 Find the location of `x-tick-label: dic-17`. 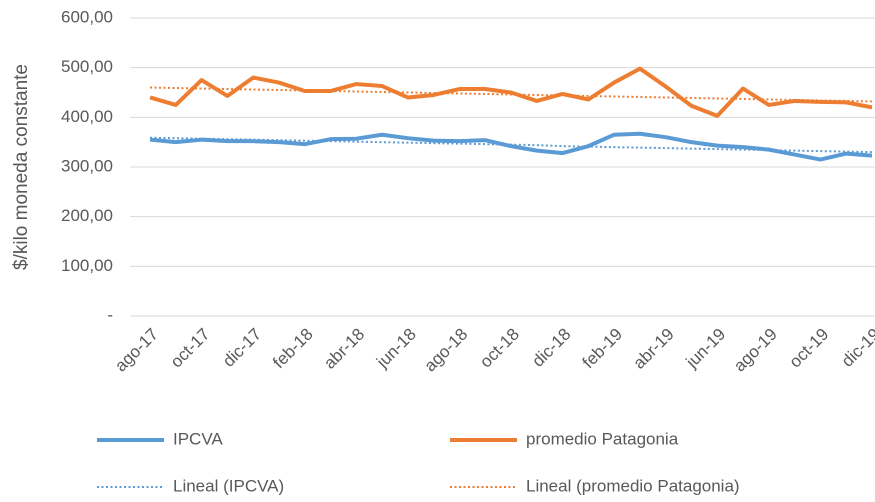

x-tick-label: dic-17 is located at coordinates (242, 348).